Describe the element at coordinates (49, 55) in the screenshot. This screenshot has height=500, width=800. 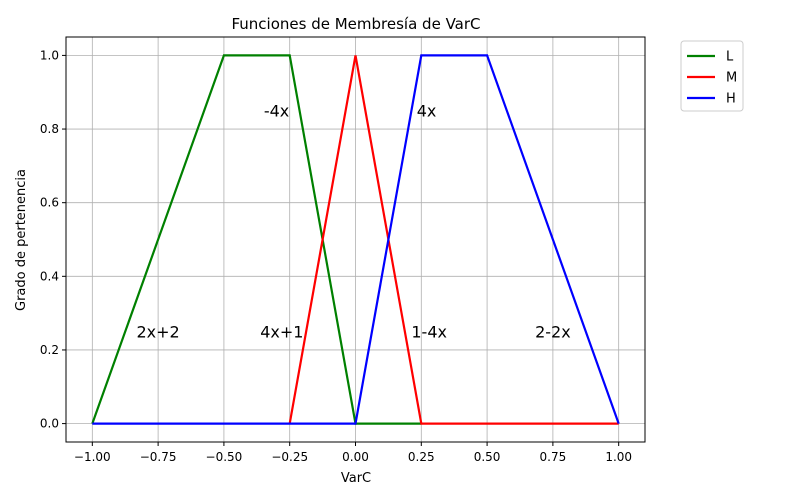
I see `y-tick-label: 1.0` at that location.